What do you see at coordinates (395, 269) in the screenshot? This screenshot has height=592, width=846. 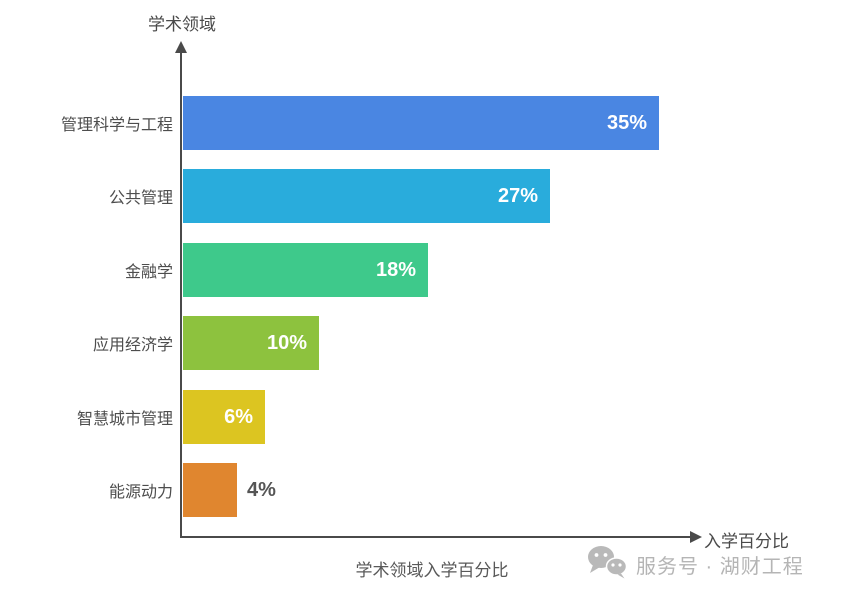 I see `value-label: 18%` at bounding box center [395, 269].